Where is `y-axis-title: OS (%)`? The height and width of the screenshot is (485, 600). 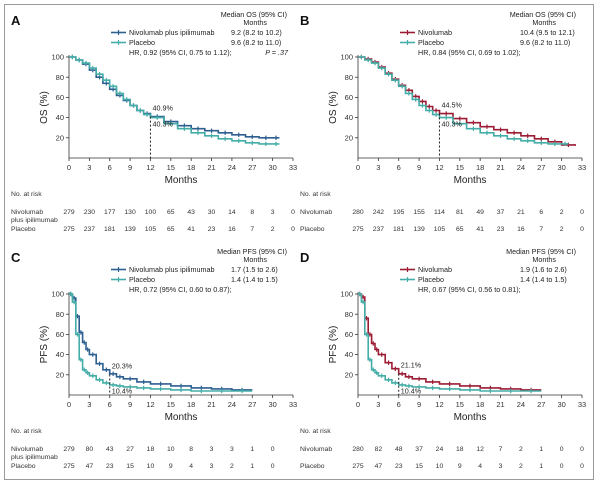 y-axis-title: OS (%) is located at coordinates (333, 107).